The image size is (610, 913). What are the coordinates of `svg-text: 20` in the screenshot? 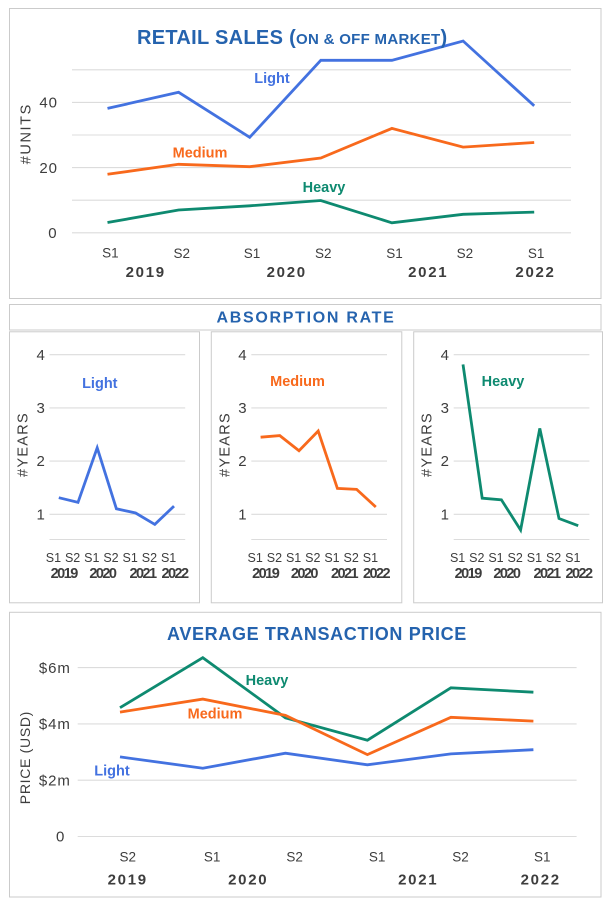 It's located at (48, 168).